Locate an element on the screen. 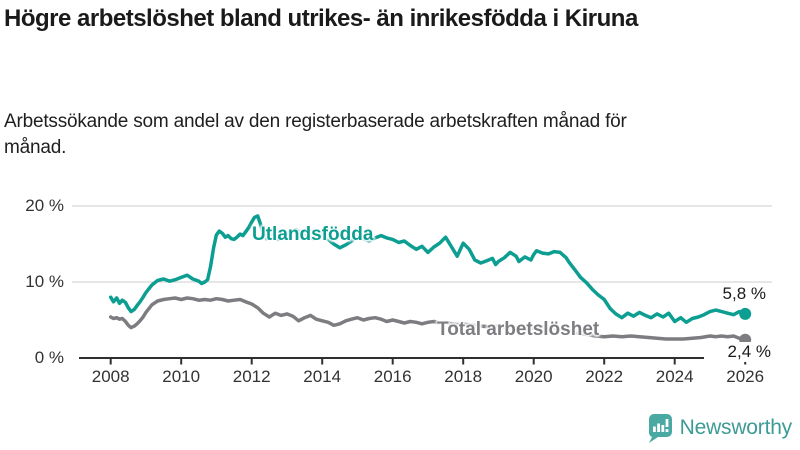 The height and width of the screenshot is (450, 800). x-axis-tick-label: 2022 is located at coordinates (604, 376).